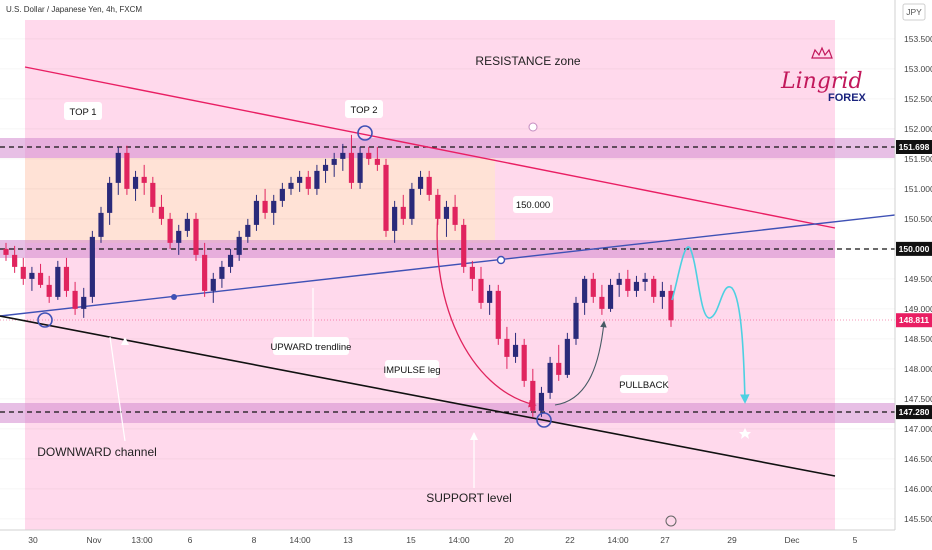 The height and width of the screenshot is (550, 932). I want to click on x-tick-label: 20, so click(509, 540).